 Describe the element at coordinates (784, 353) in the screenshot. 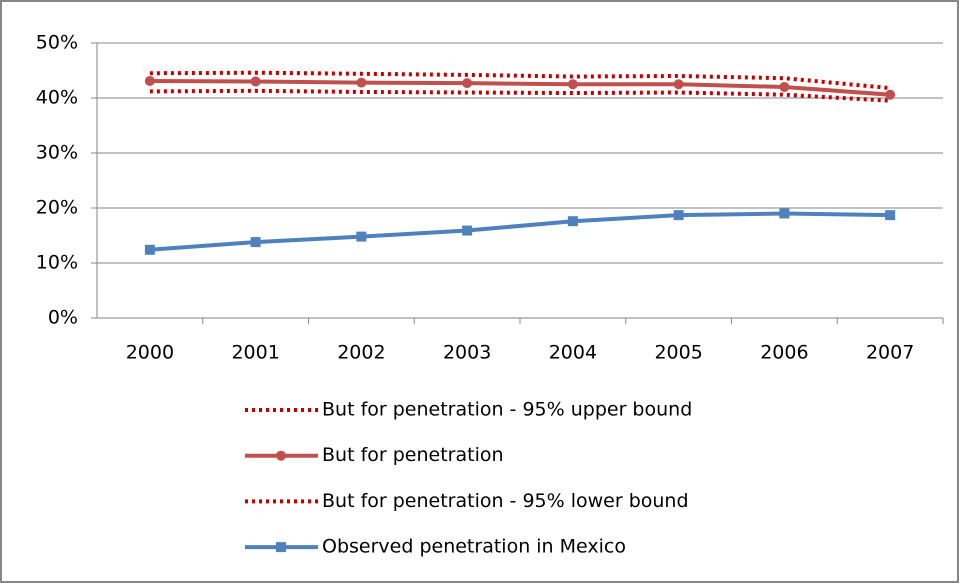

I see `x-tick-label: 2006` at that location.